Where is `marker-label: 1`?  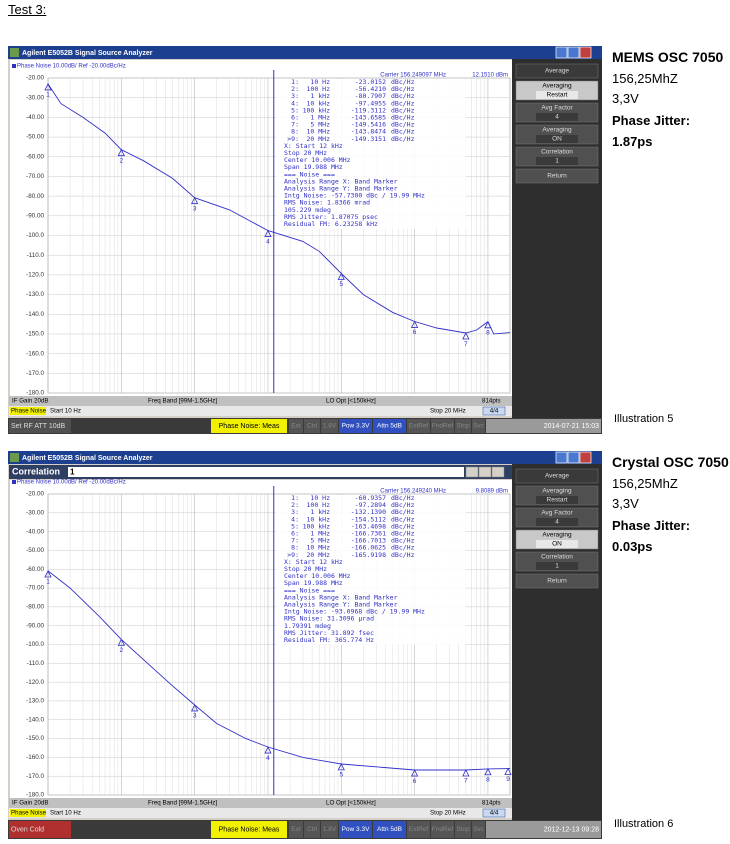 marker-label: 1 is located at coordinates (48, 582).